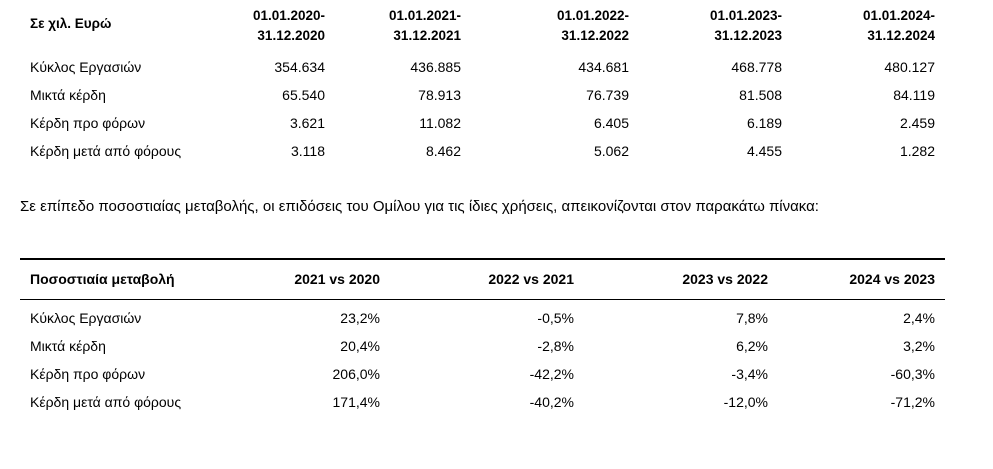  What do you see at coordinates (592, 25) in the screenshot?
I see `period-header-2022: 01.01.2022- 31.12.2022` at bounding box center [592, 25].